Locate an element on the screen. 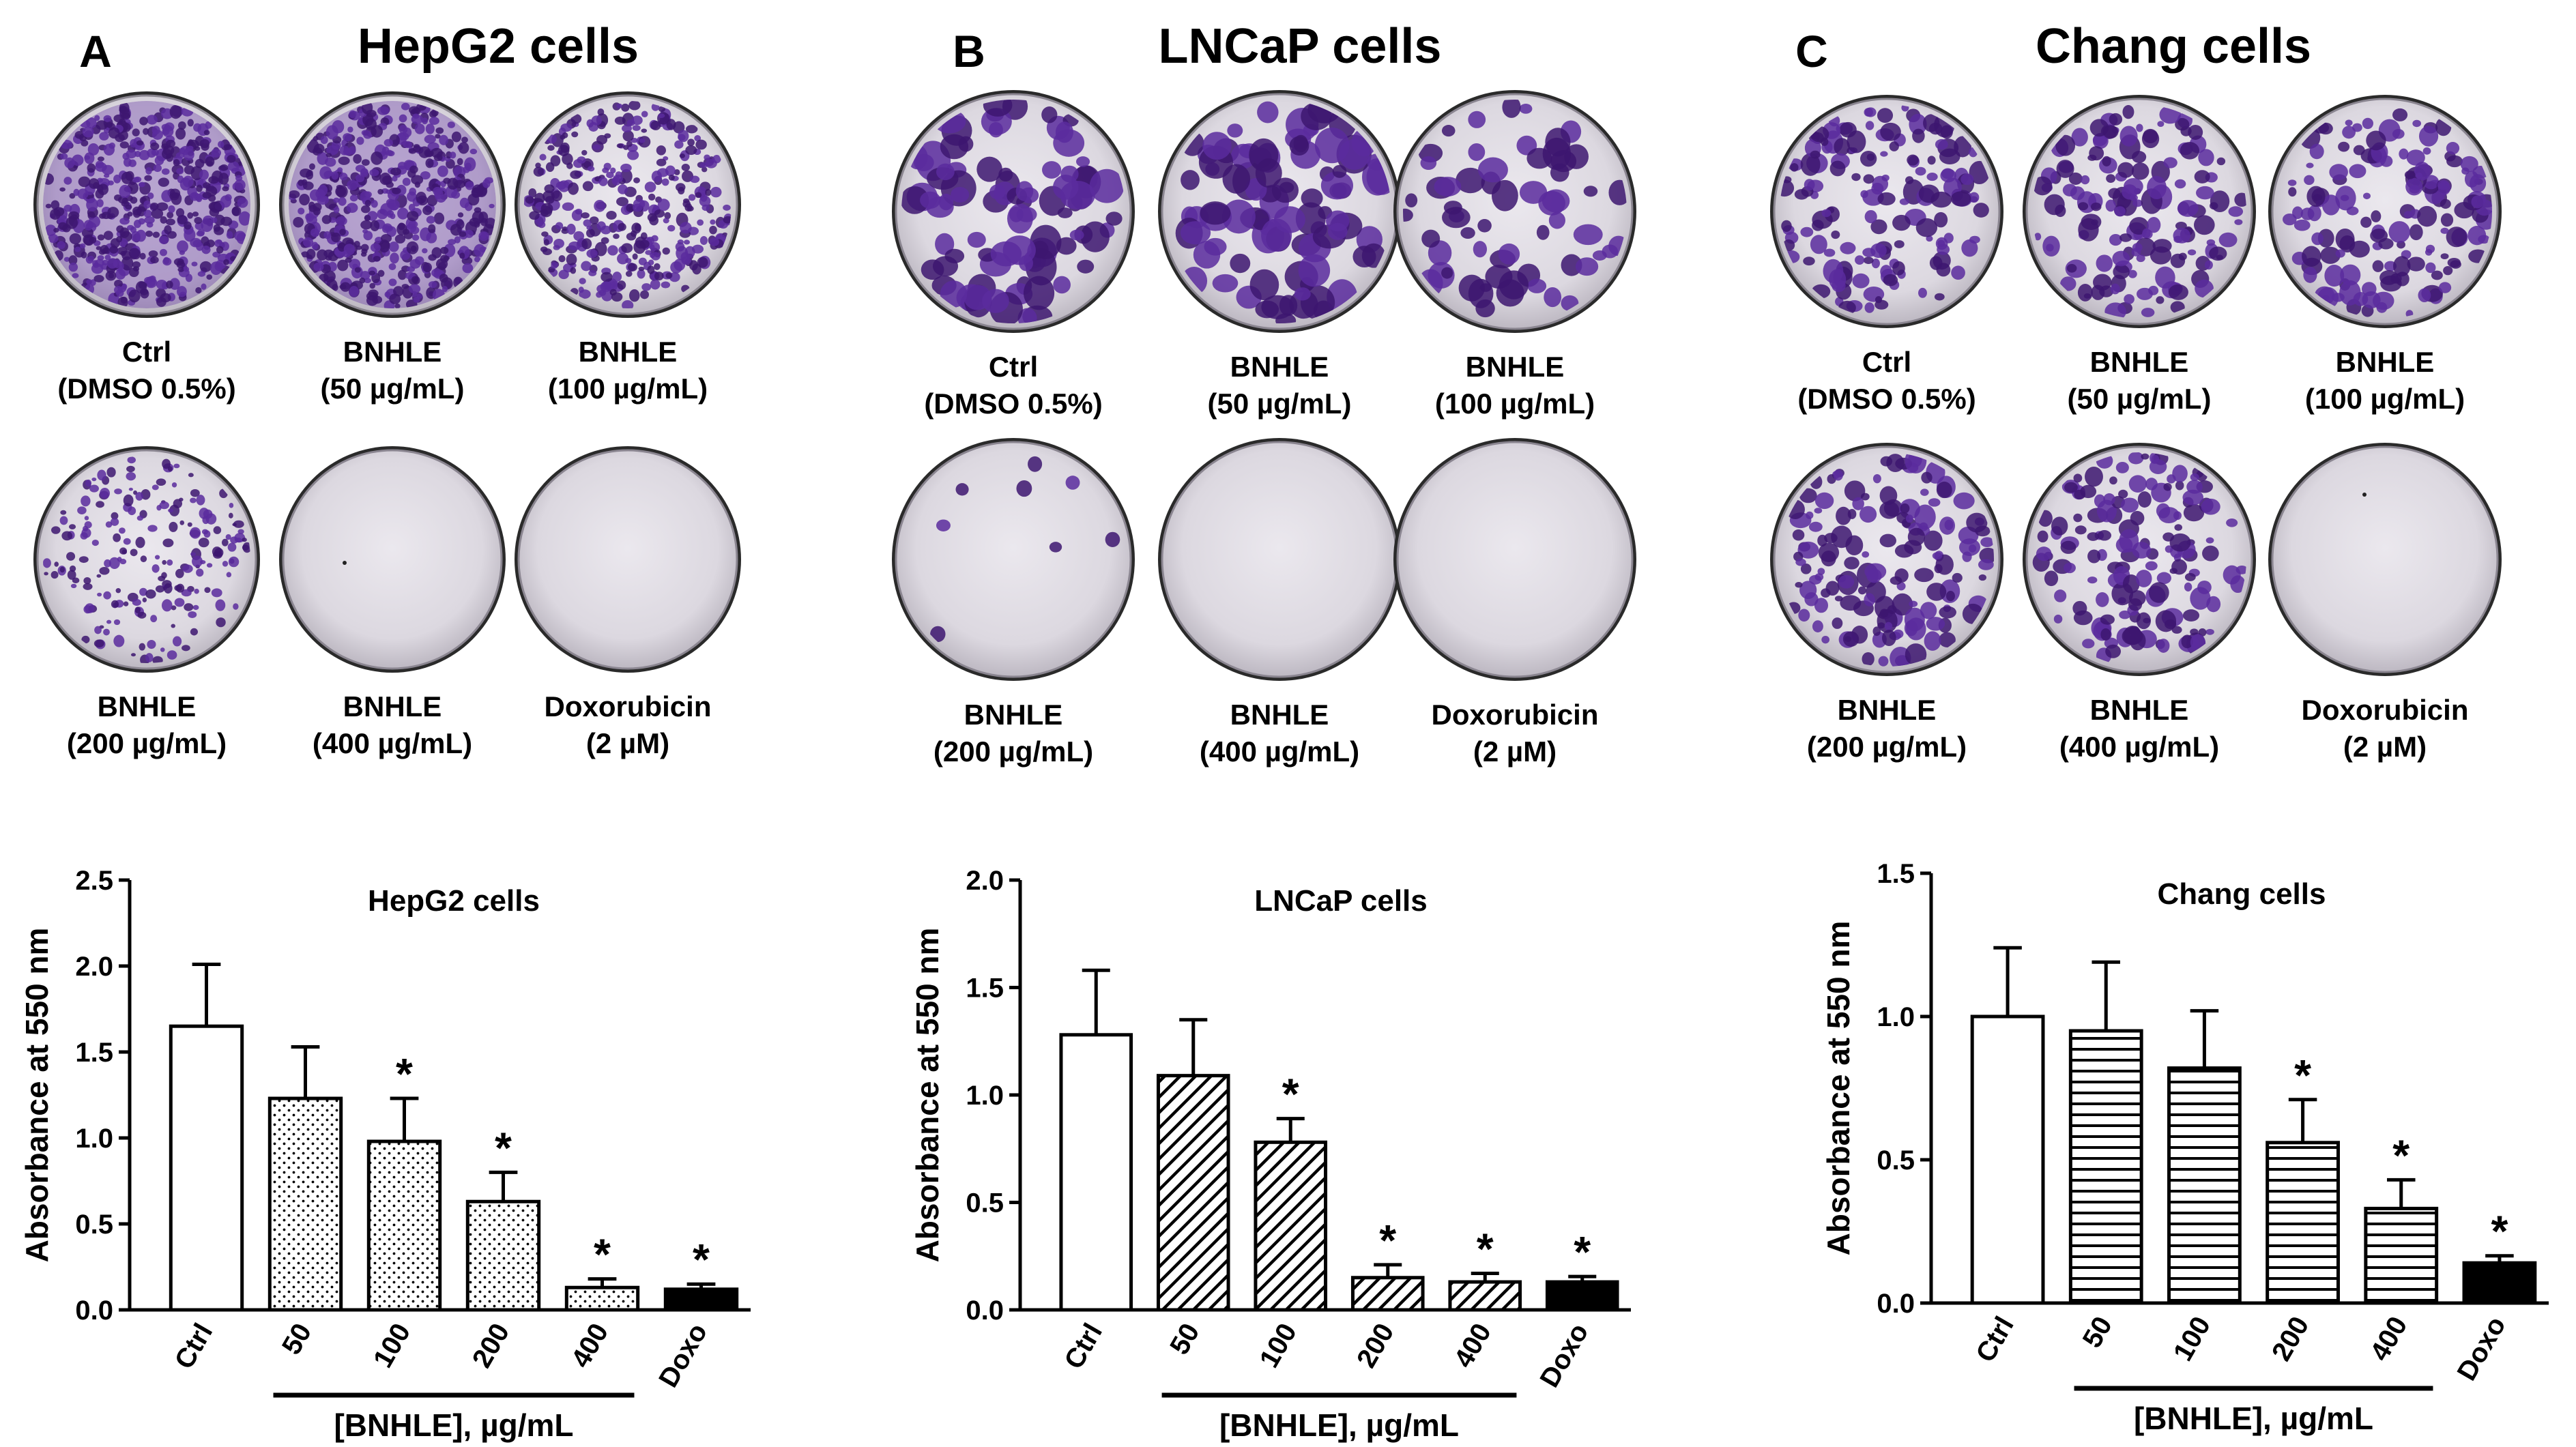 The height and width of the screenshot is (1447, 2576). chart-title: LNCaP cells is located at coordinates (1341, 901).